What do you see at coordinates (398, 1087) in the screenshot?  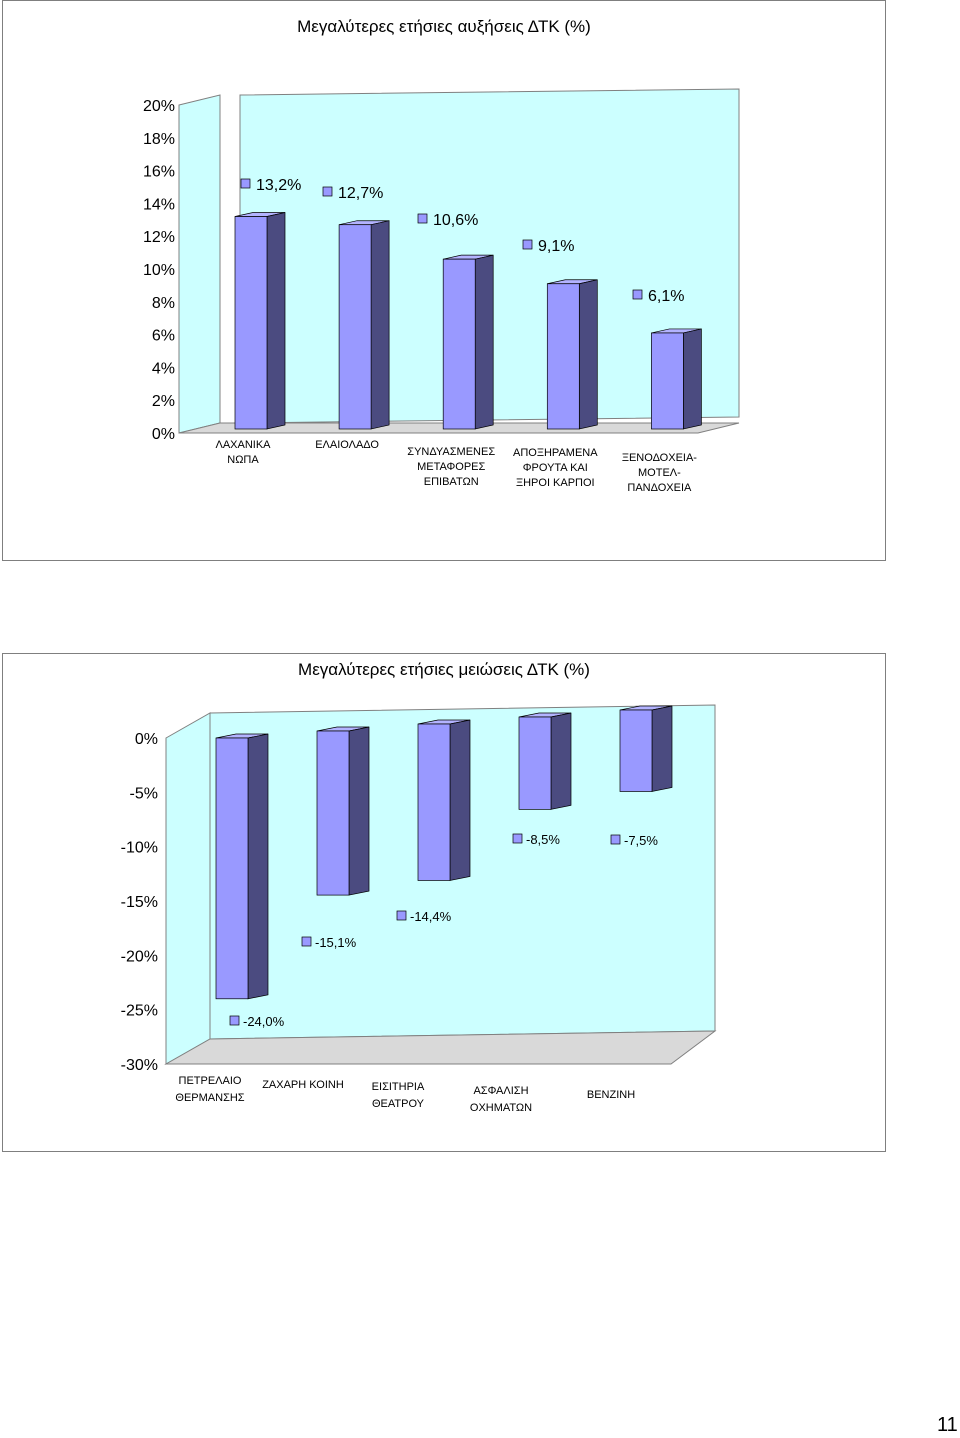 I see `x-tick-label: ΕΙΣΙΤΗΡΙΑ` at bounding box center [398, 1087].